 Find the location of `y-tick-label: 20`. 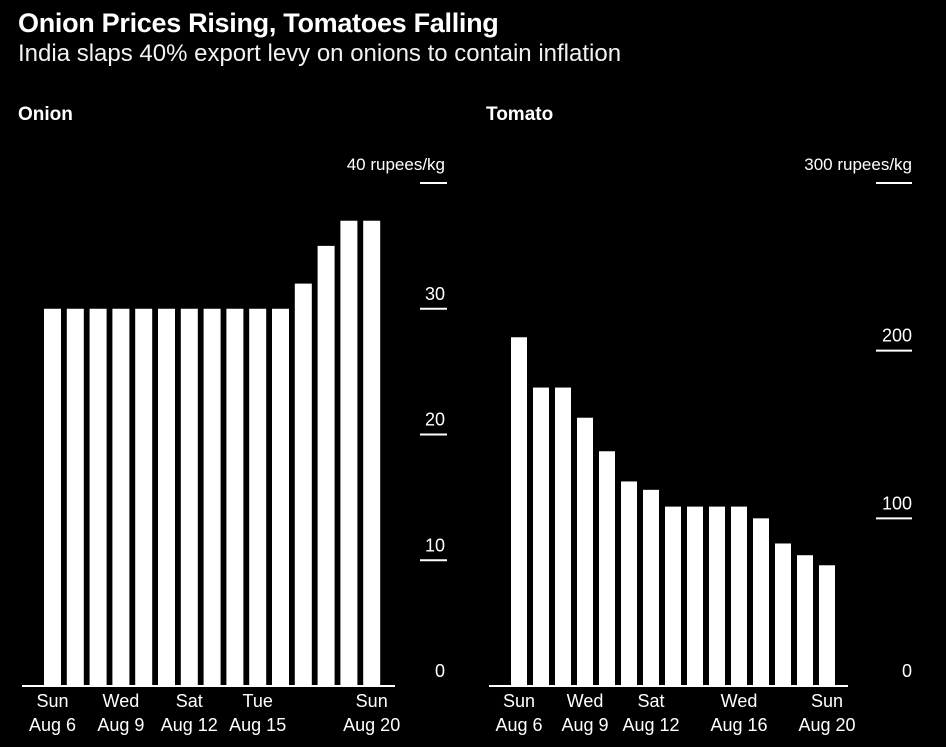

y-tick-label: 20 is located at coordinates (435, 420).